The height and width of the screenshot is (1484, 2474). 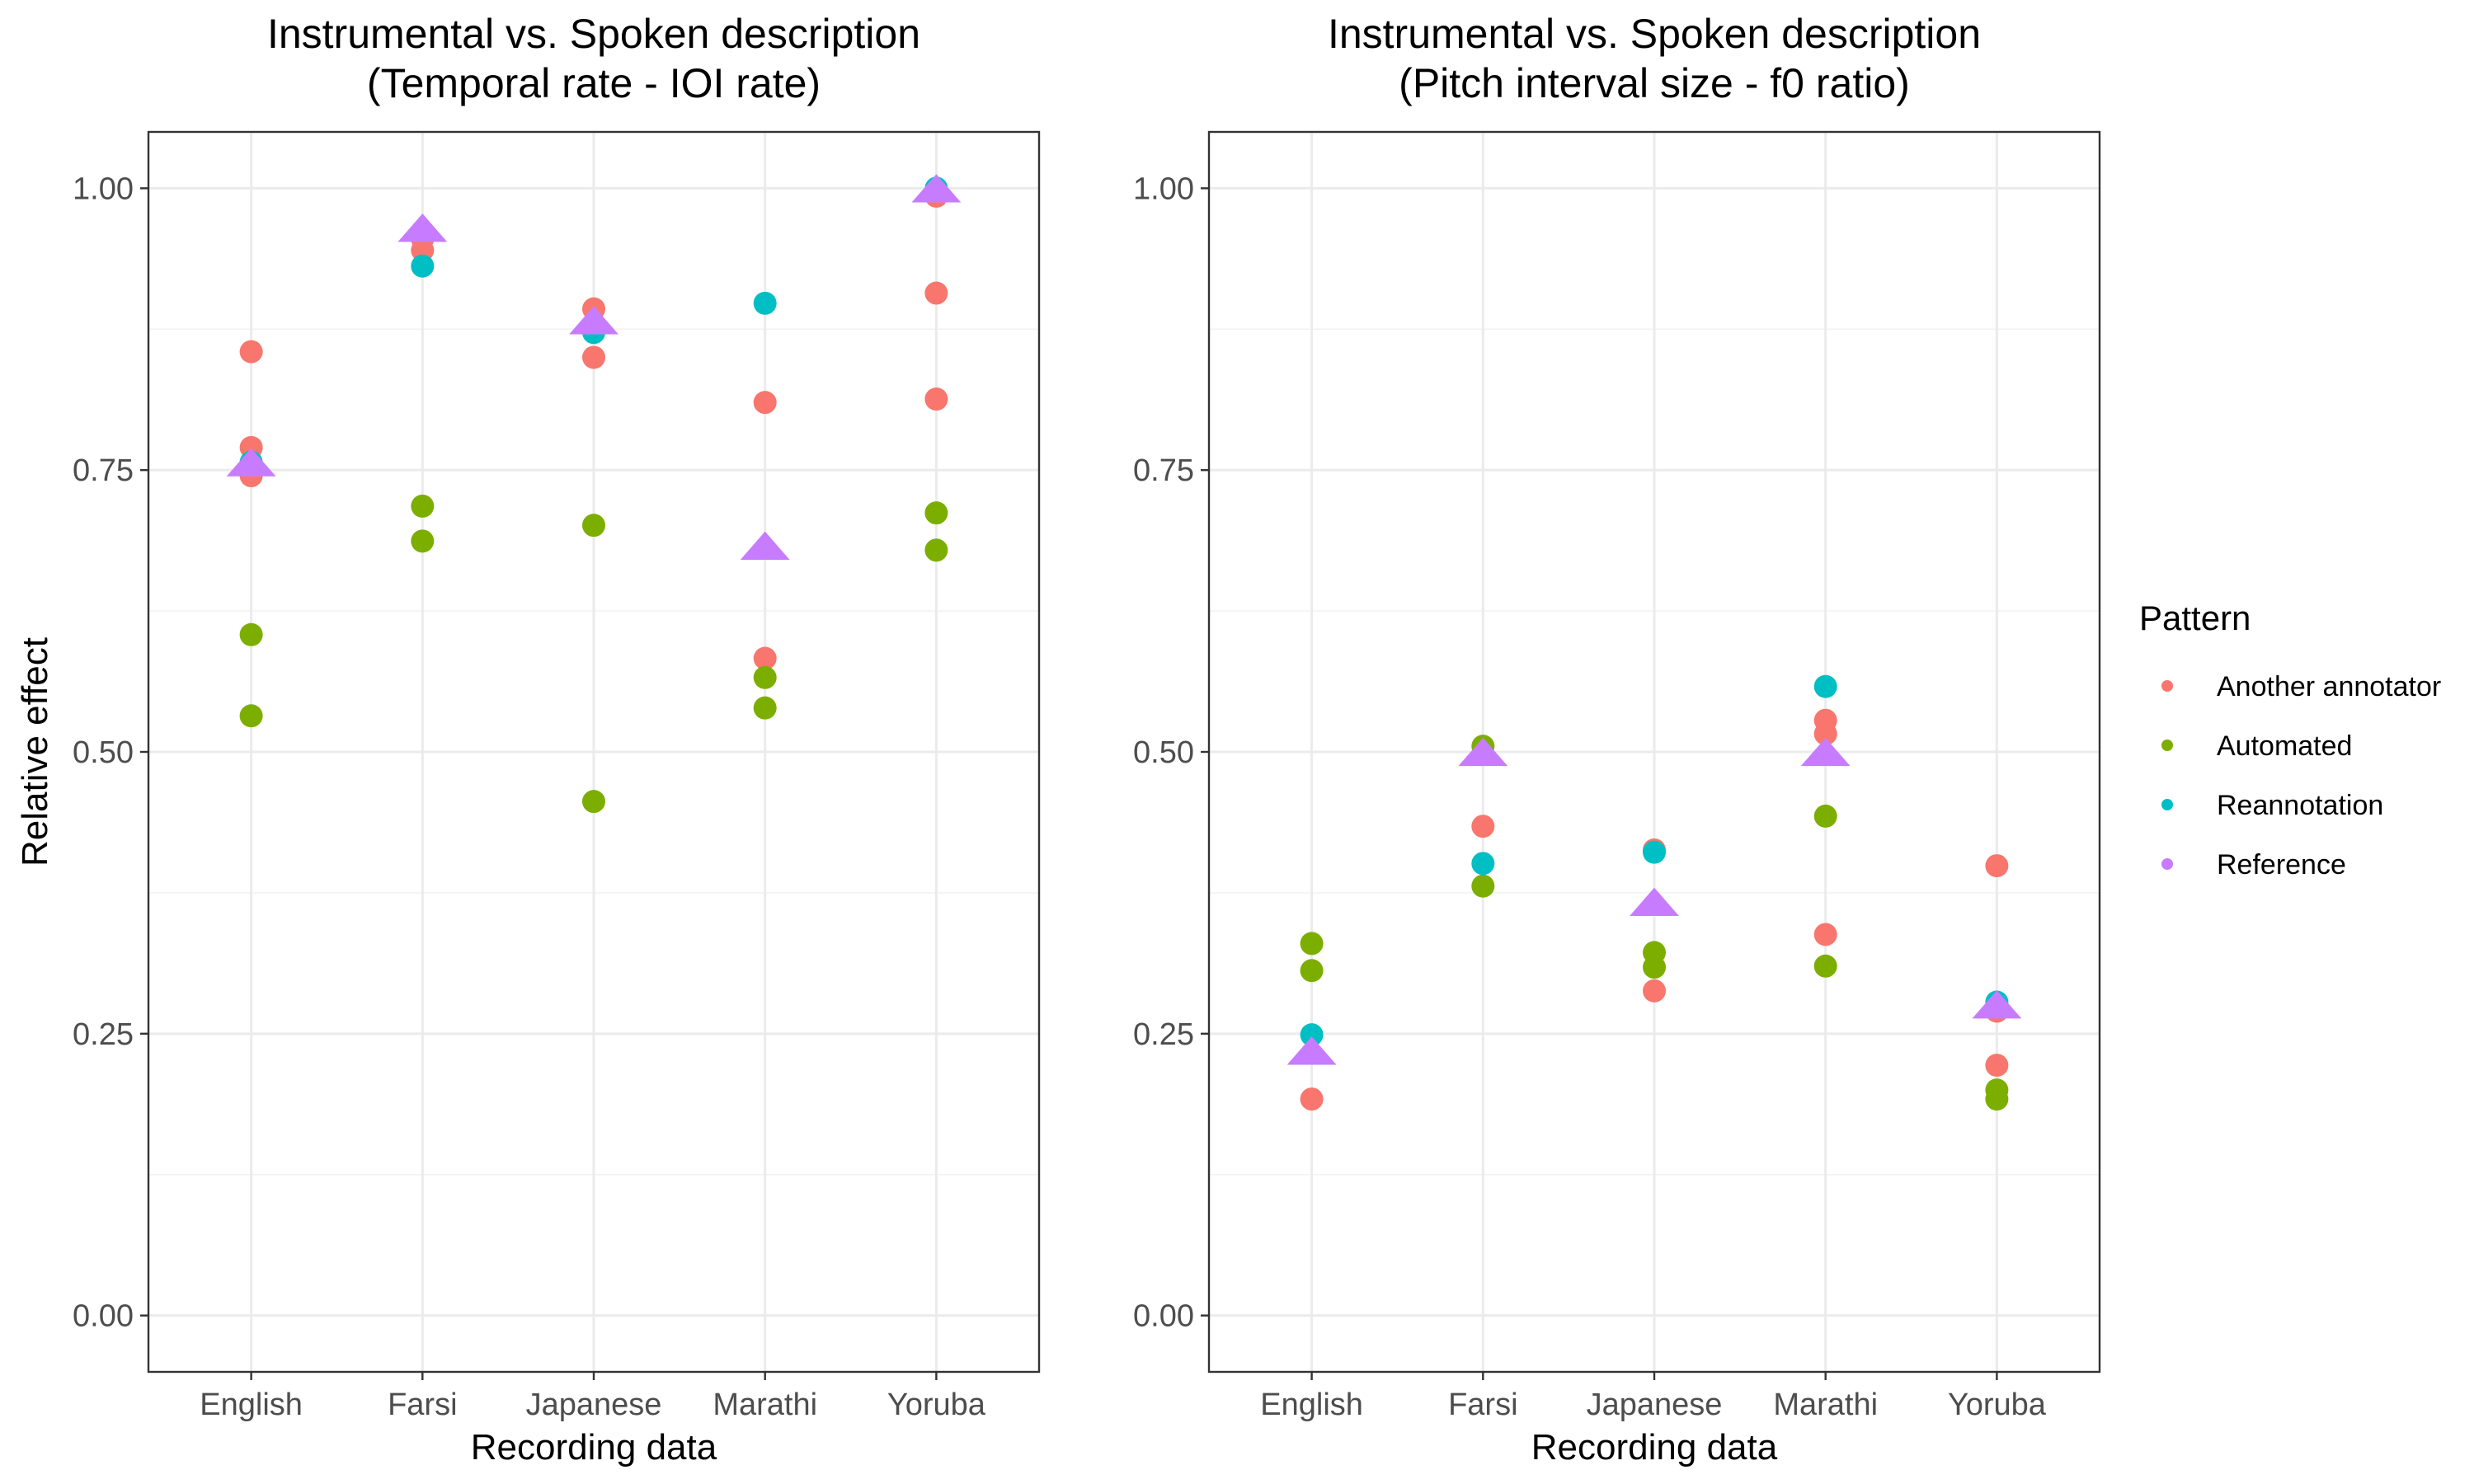 What do you see at coordinates (2281, 865) in the screenshot?
I see `legend-label: Reference` at bounding box center [2281, 865].